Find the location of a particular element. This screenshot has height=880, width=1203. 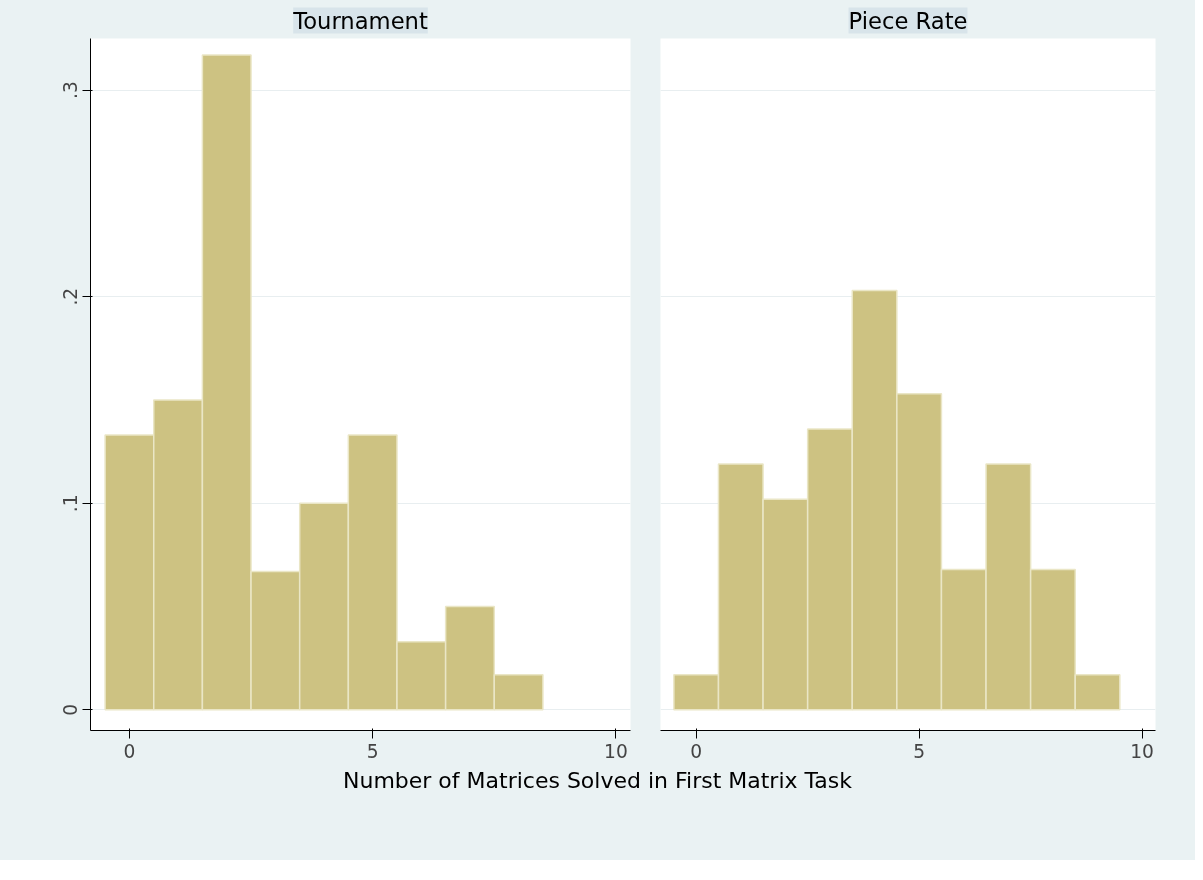

y-tick-label: 0 is located at coordinates (71, 709).